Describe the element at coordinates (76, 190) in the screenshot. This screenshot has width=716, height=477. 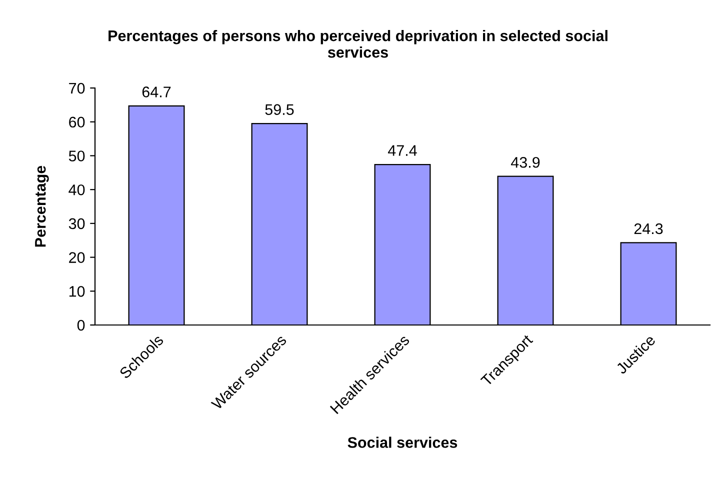
I see `y-tick-label: 40` at that location.